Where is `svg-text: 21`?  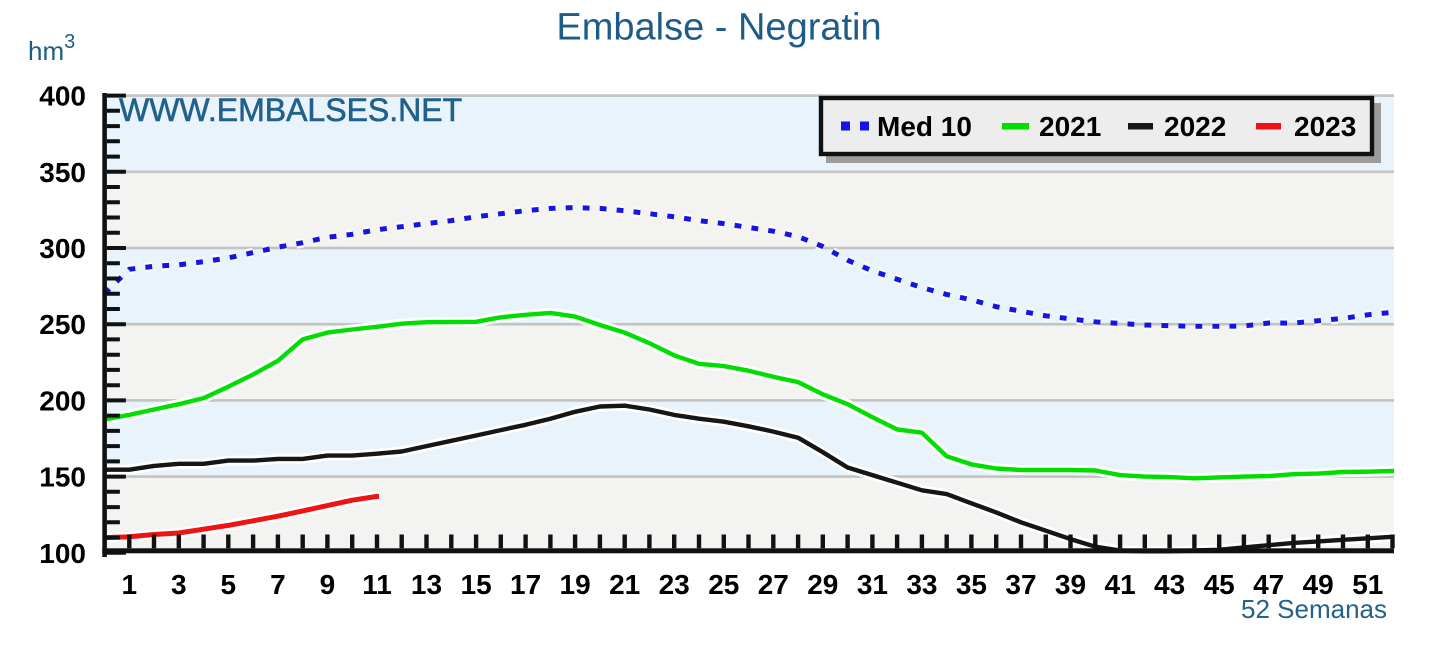 svg-text: 21 is located at coordinates (624, 584).